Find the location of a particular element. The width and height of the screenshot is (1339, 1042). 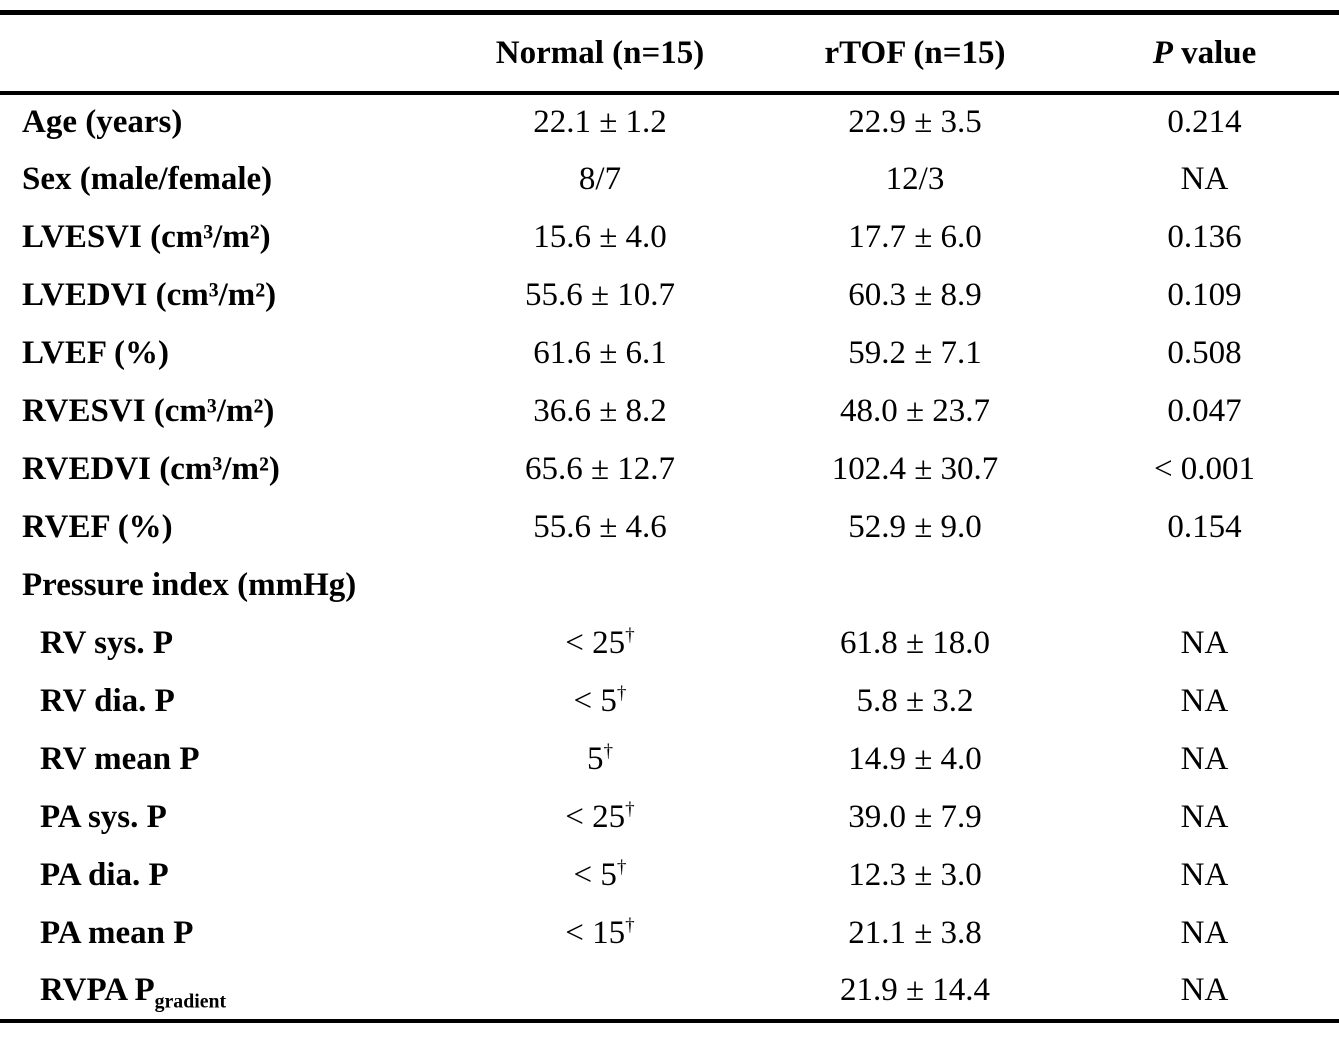

rtof-value: 14.9 ± 4.0 is located at coordinates (915, 759).